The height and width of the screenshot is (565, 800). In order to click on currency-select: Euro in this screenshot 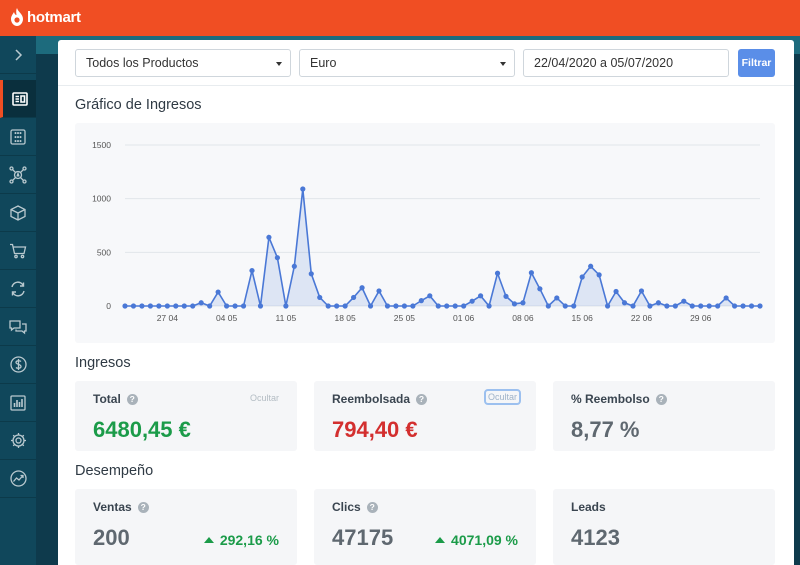, I will do `click(407, 63)`.